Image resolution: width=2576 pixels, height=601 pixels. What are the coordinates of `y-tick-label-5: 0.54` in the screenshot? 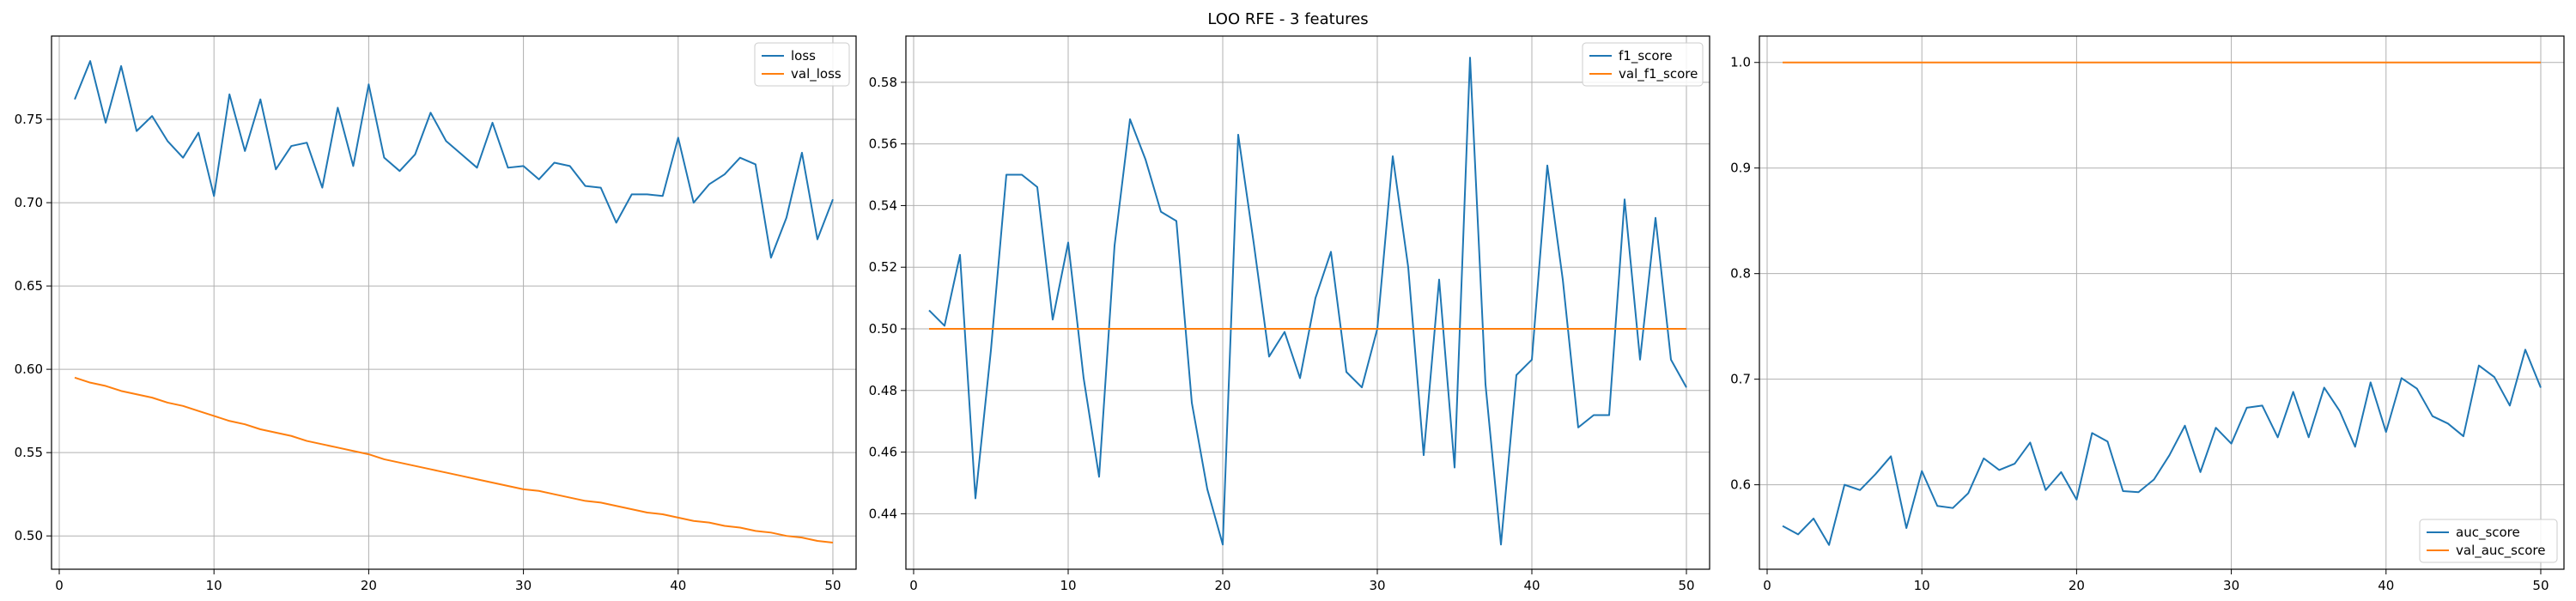 It's located at (883, 205).